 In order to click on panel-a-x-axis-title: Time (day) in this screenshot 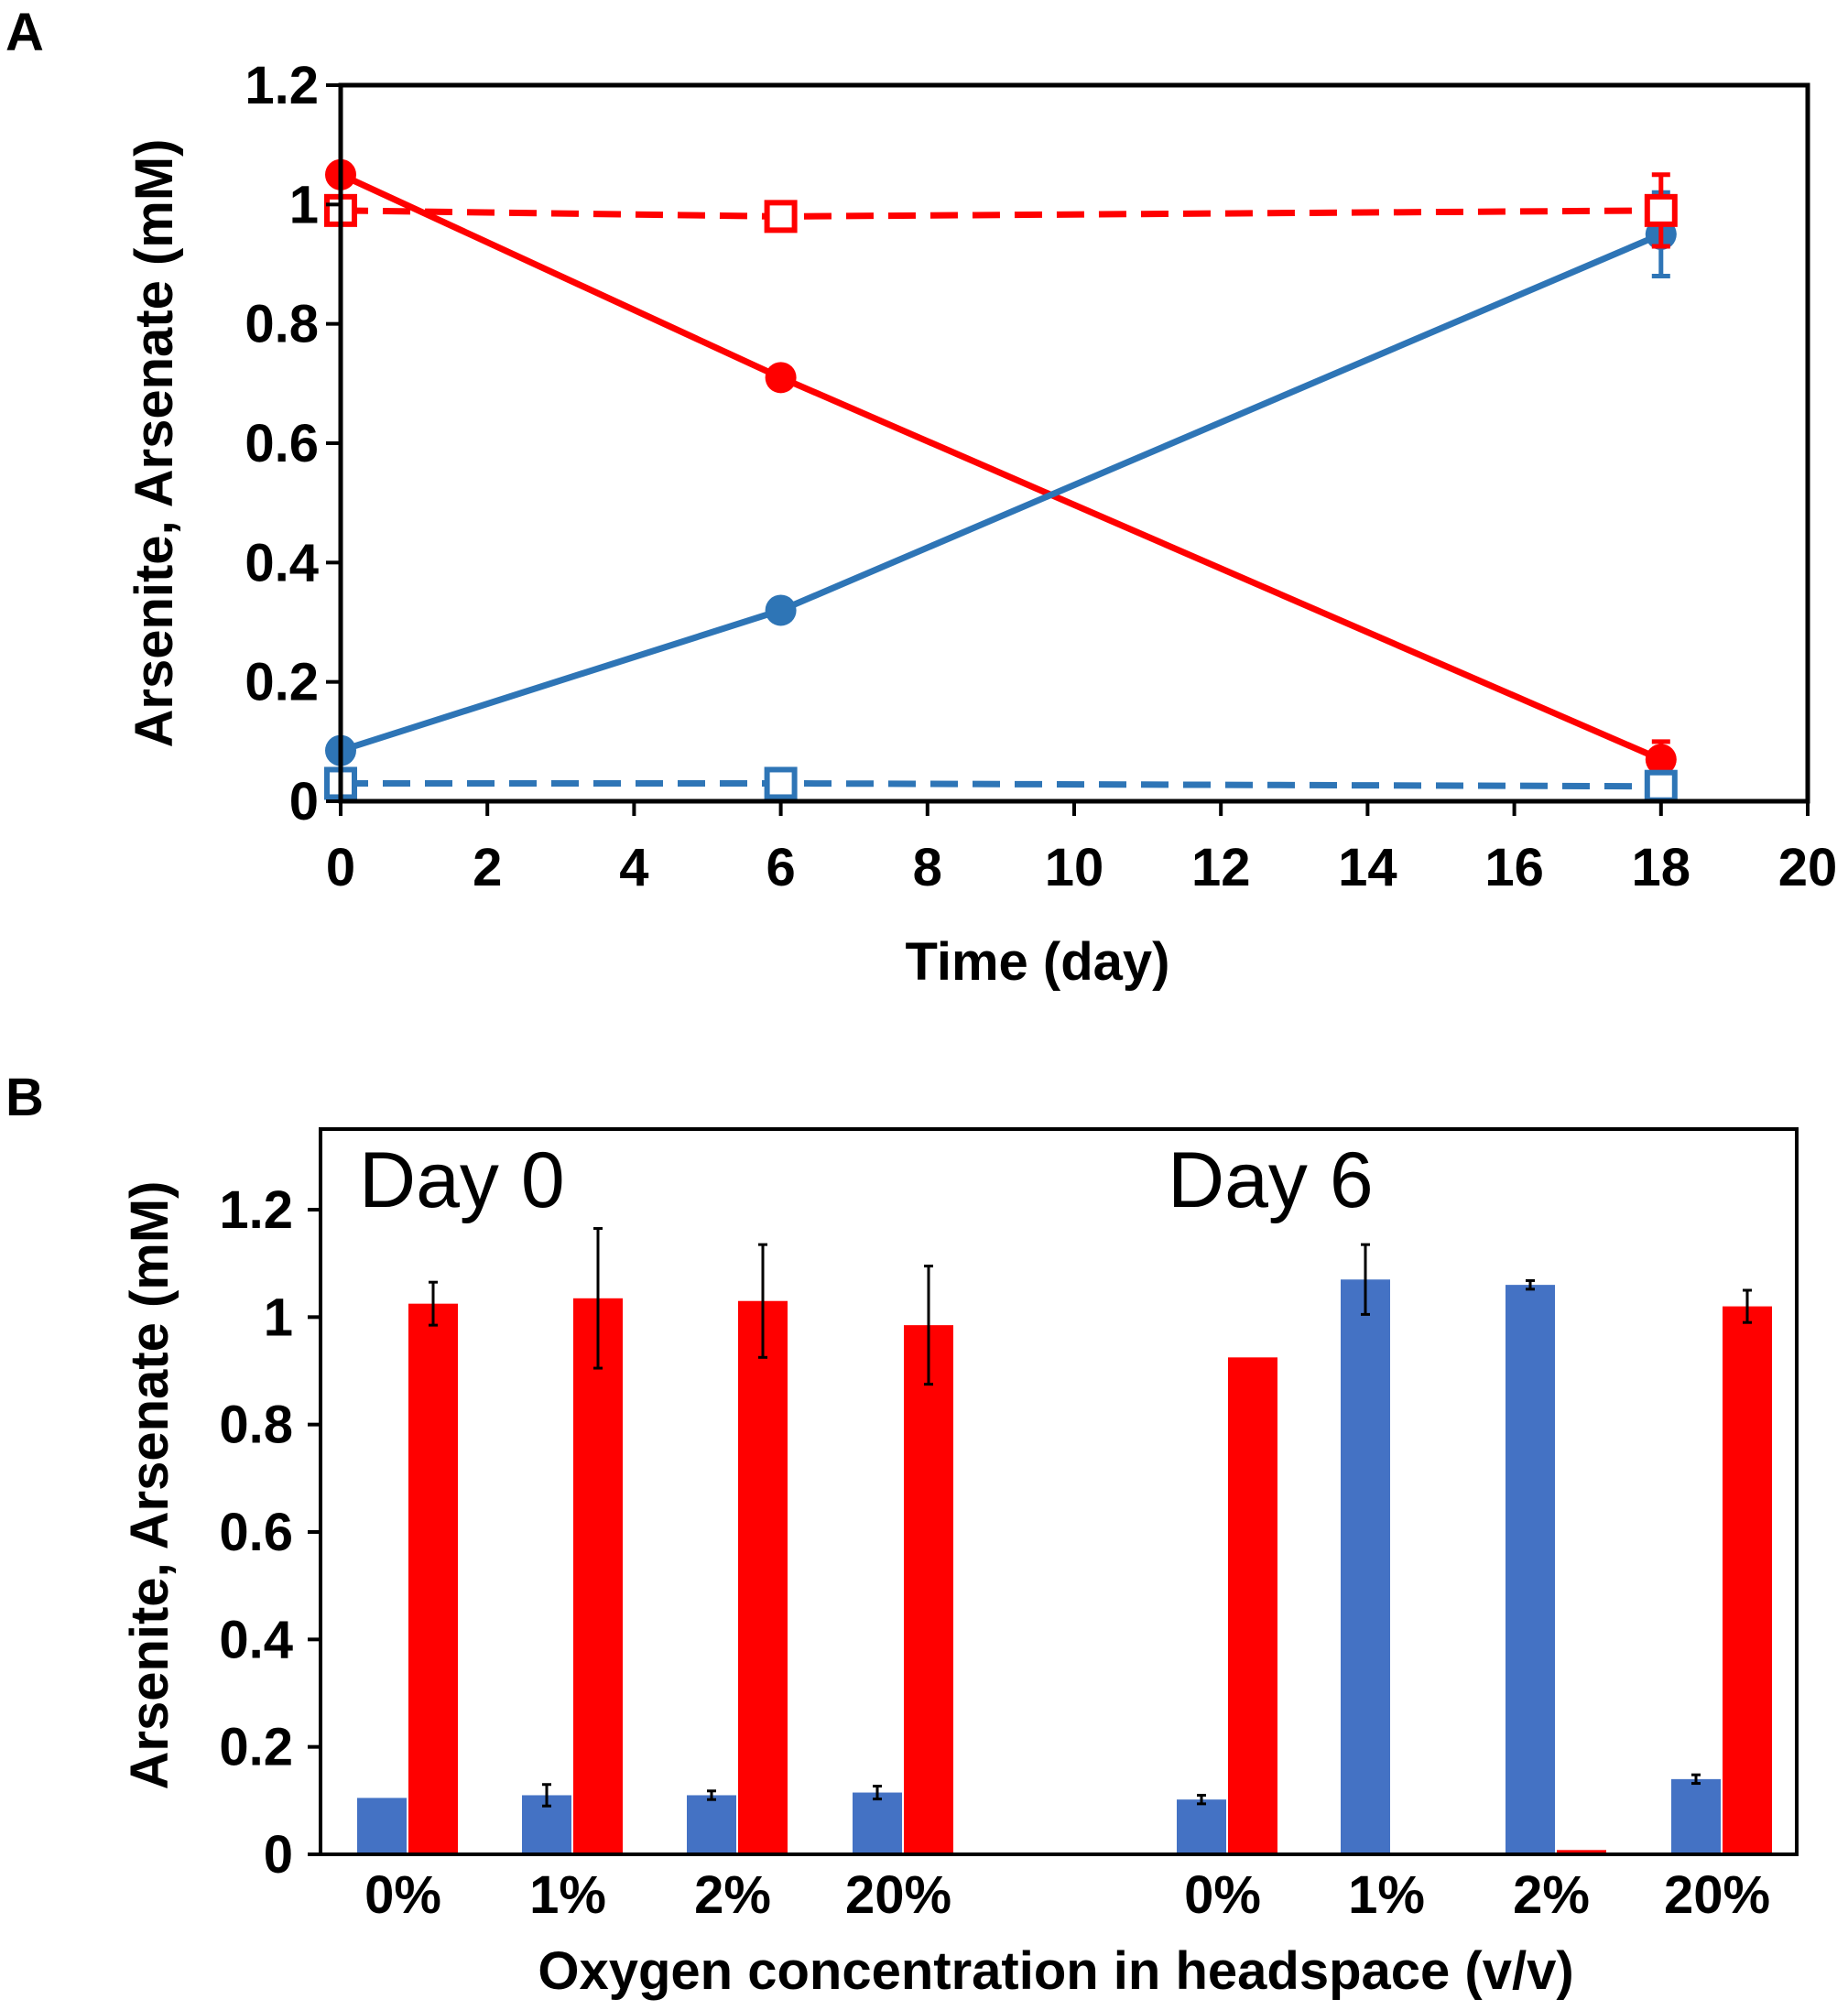, I will do `click(1037, 962)`.